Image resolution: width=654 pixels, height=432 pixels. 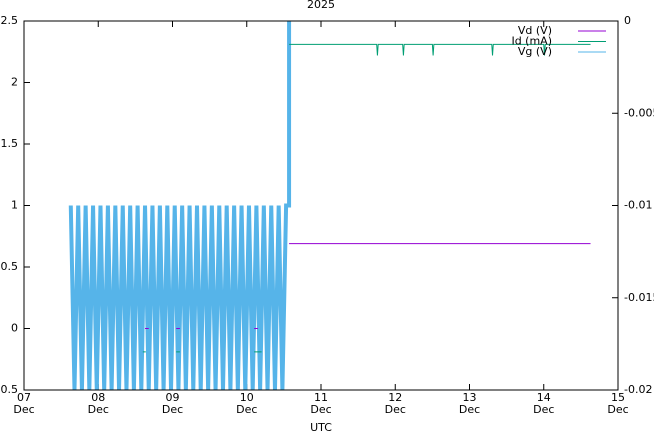 What do you see at coordinates (638, 389) in the screenshot?
I see `y2-tick-label: -0.02` at bounding box center [638, 389].